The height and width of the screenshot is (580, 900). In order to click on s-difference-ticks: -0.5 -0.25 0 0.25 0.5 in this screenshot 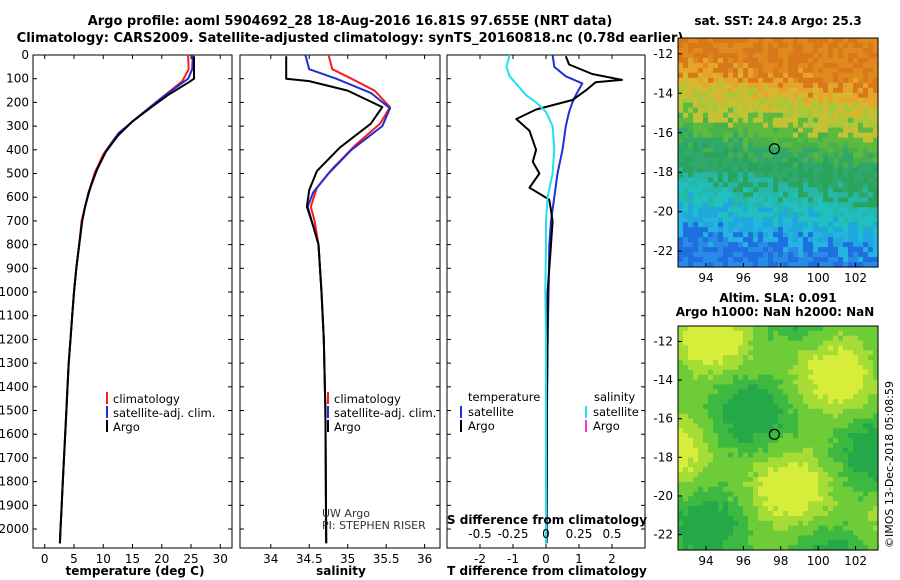, I will do `click(544, 534)`.